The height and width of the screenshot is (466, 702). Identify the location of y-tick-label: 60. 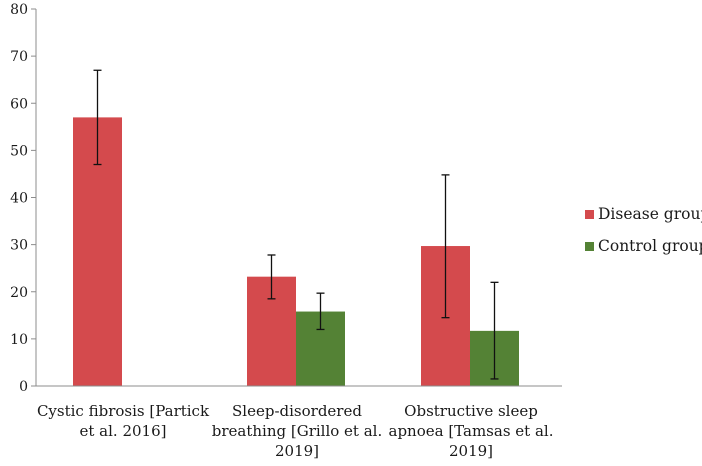
(19, 104).